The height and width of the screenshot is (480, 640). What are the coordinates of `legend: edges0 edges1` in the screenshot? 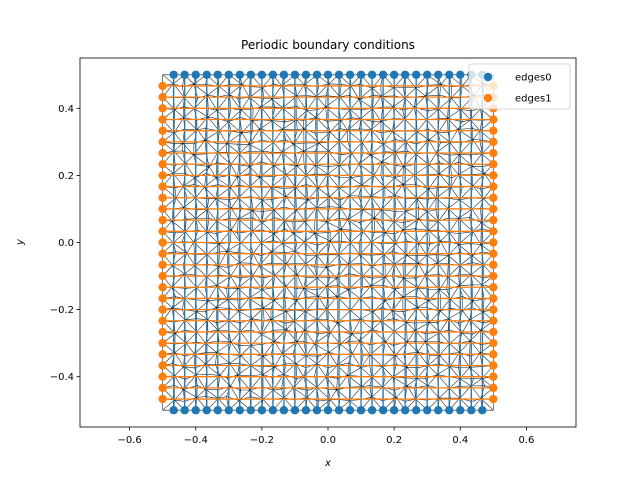 It's located at (519, 86).